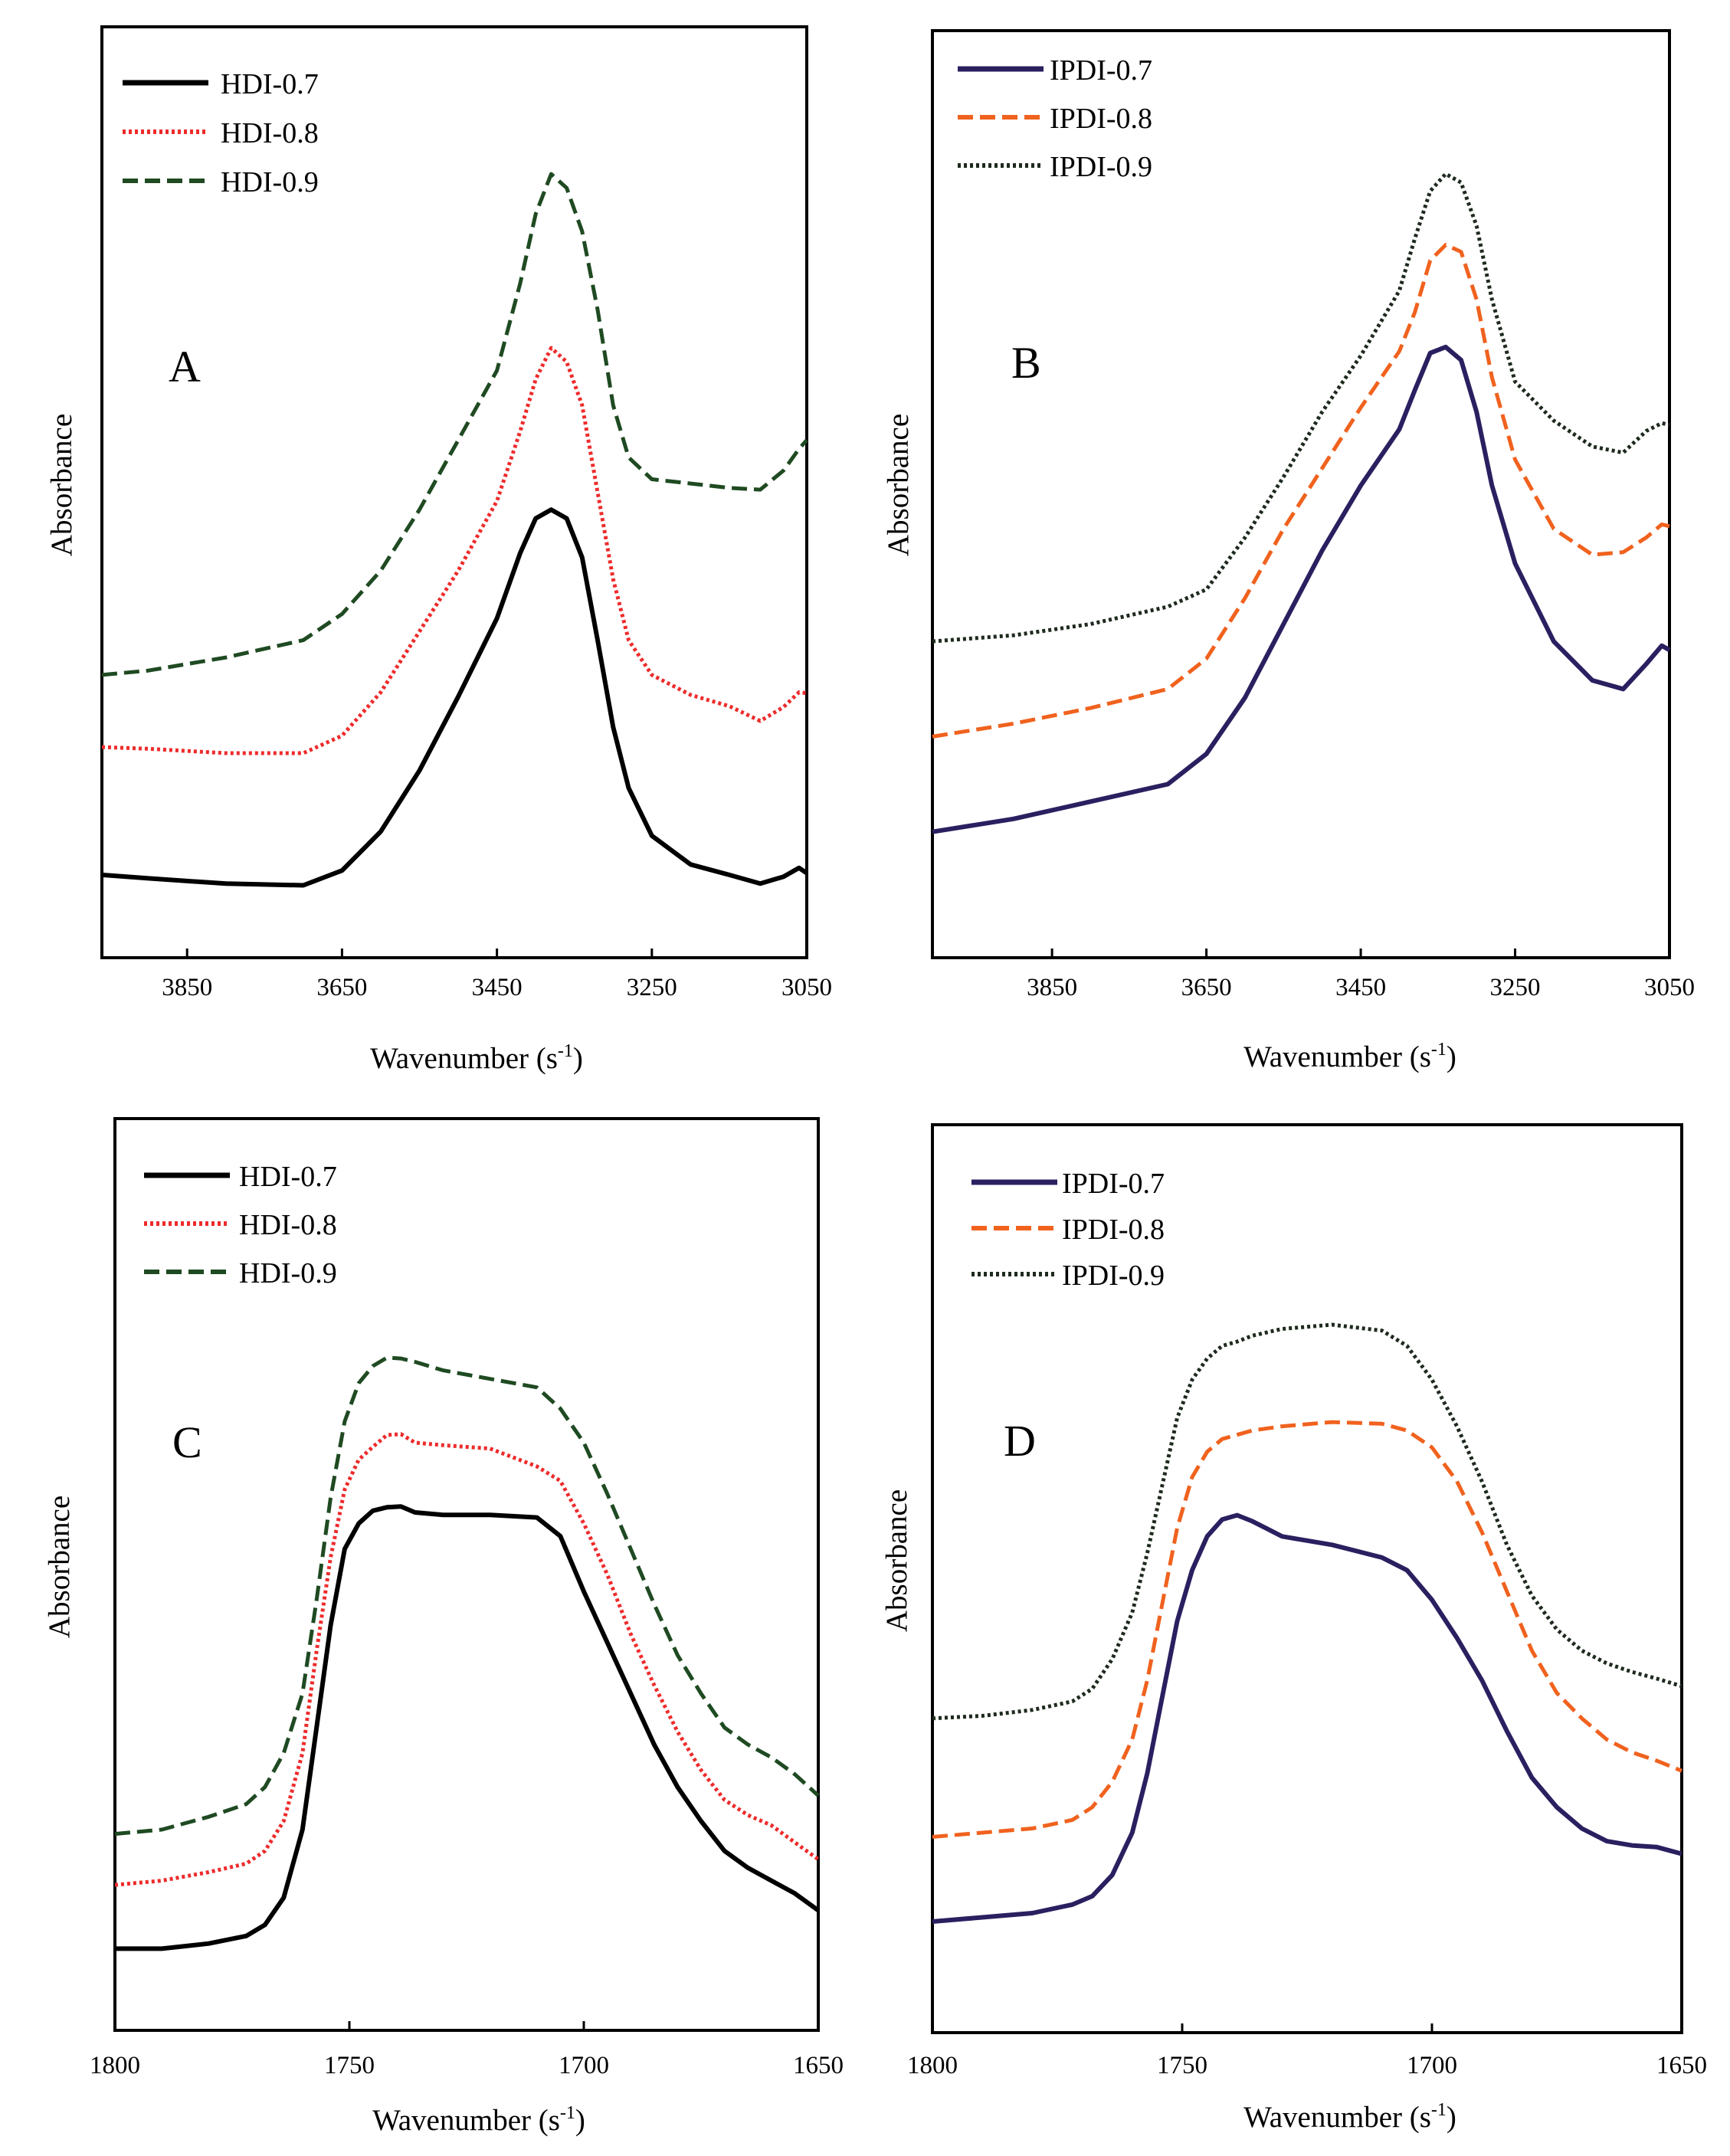  What do you see at coordinates (1026, 363) in the screenshot?
I see `panel-letter: B` at bounding box center [1026, 363].